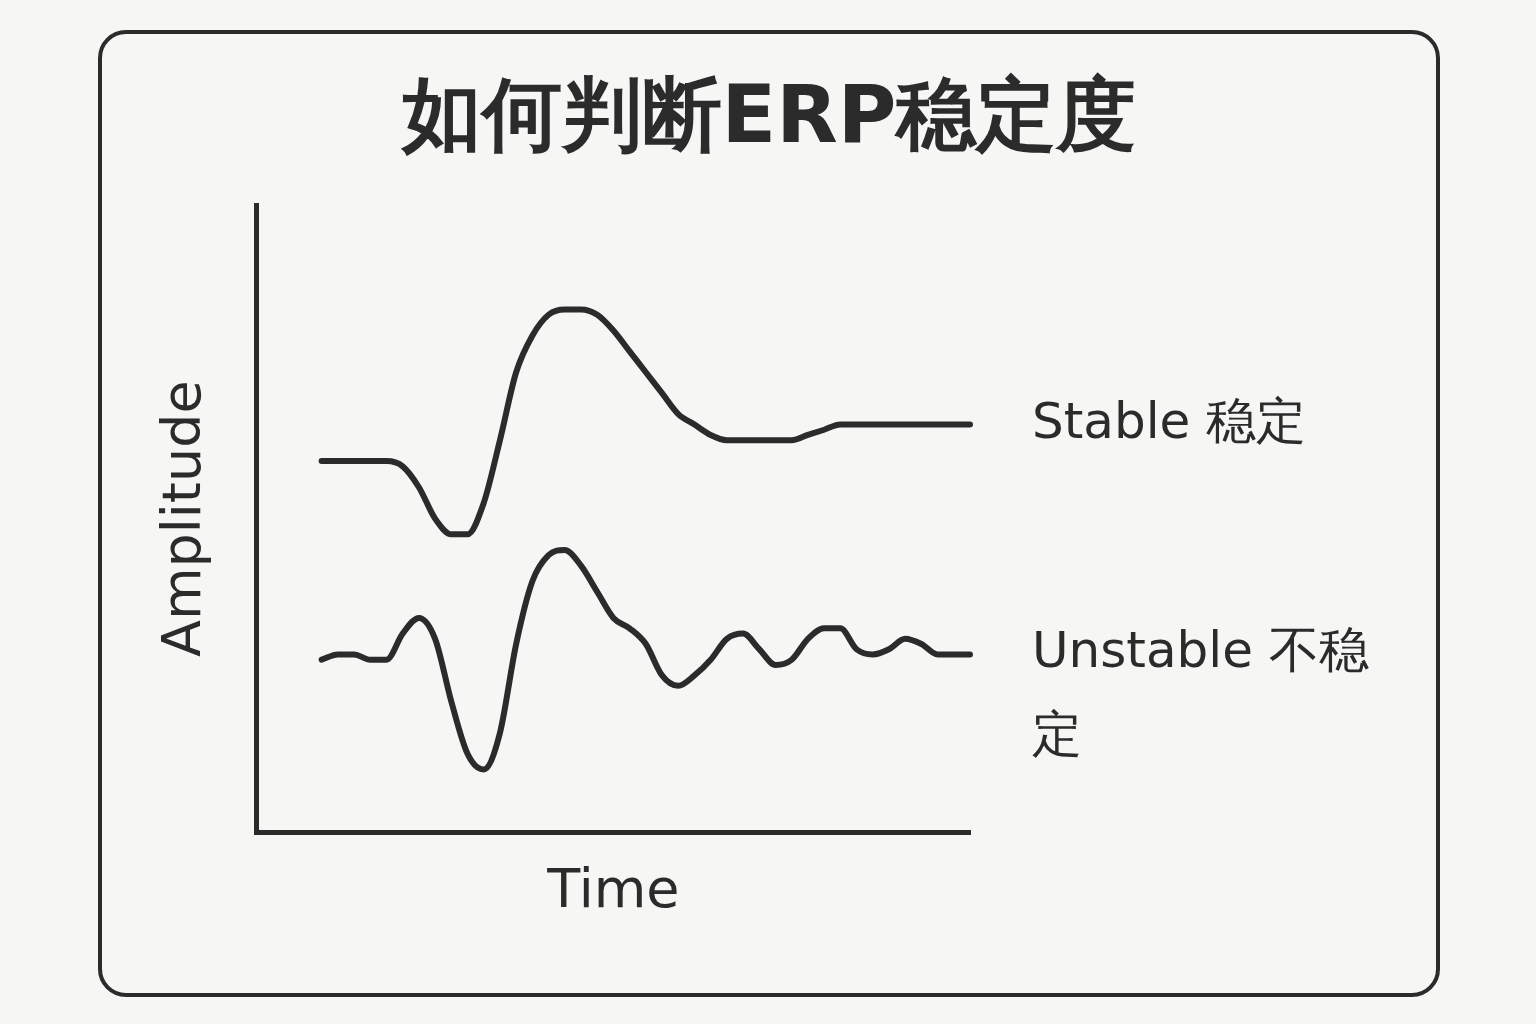 The image size is (1536, 1024). What do you see at coordinates (1169, 420) in the screenshot?
I see `series-label: Stable 稳定` at bounding box center [1169, 420].